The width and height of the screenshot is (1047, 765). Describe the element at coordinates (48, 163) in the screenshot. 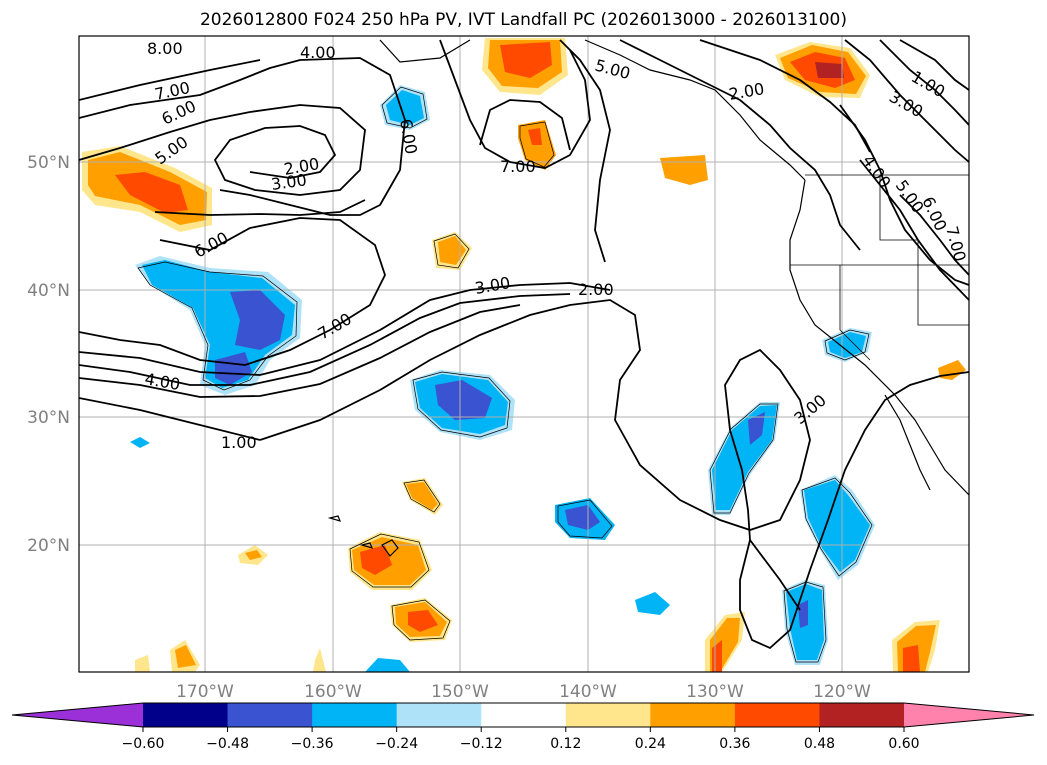

I see `lat-label-50n: 50°N` at that location.